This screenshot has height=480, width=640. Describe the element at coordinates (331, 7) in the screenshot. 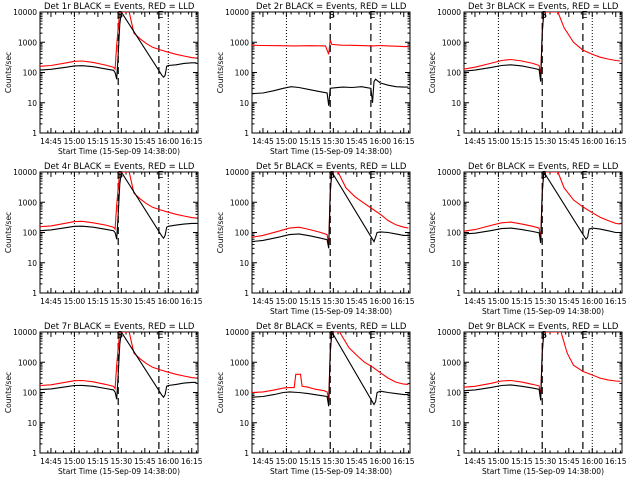

I see `panel-title: Det 2r BLACK = Events, RED = LLD` at that location.